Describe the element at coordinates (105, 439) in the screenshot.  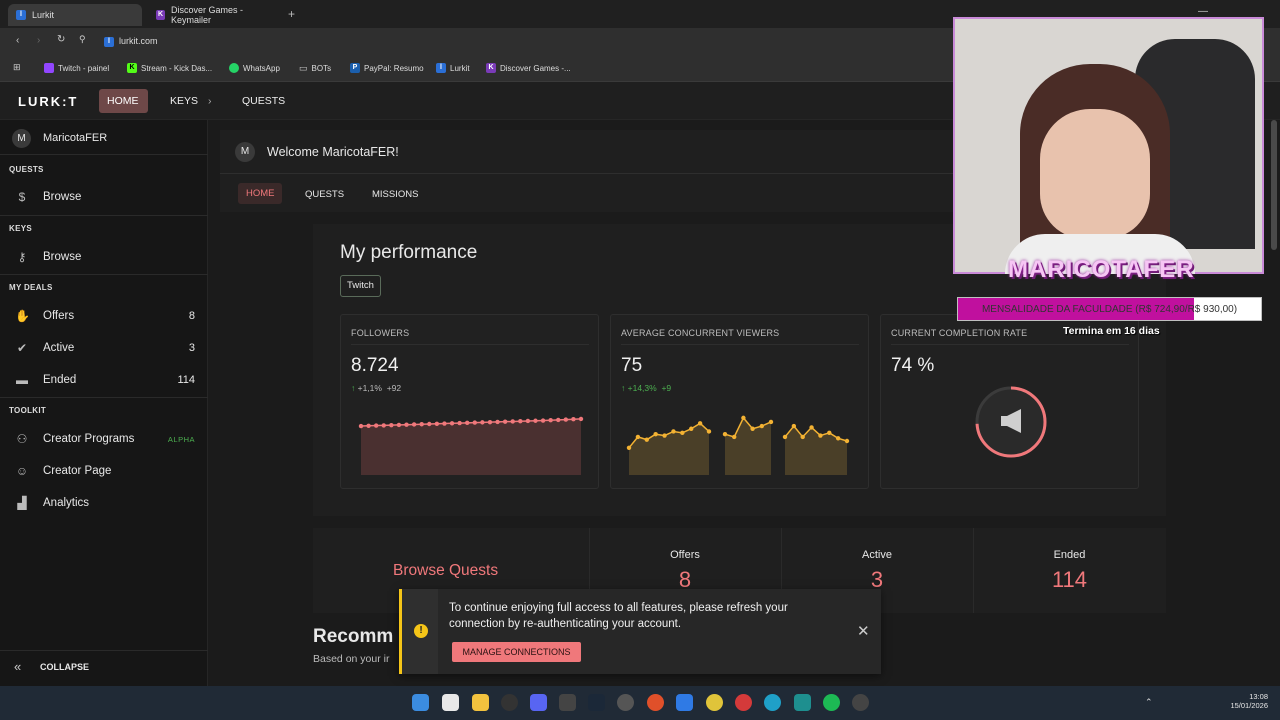
I see `sidebar-item-creator-programs: ⚇ Creator Programs ALPHA` at that location.